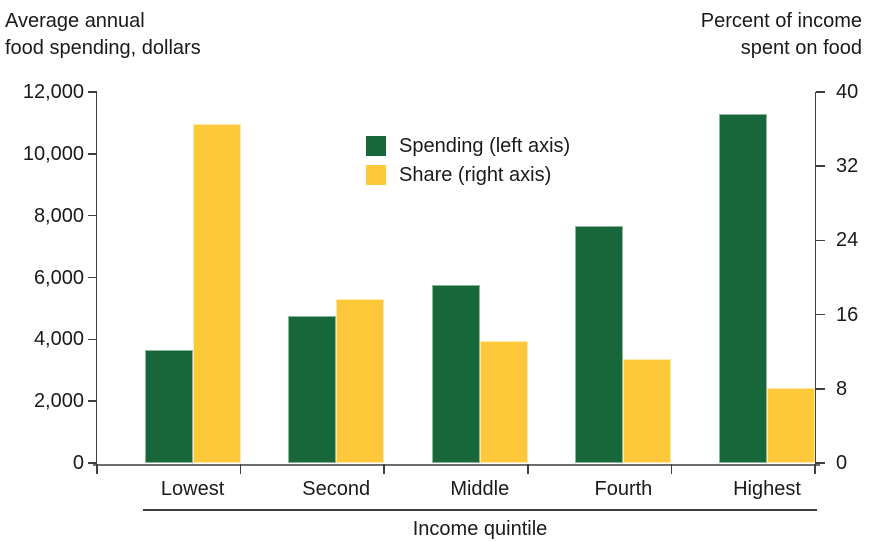 This screenshot has height=542, width=880. Describe the element at coordinates (103, 35) in the screenshot. I see `left-axis-title: Average annual food spending, dollars` at that location.